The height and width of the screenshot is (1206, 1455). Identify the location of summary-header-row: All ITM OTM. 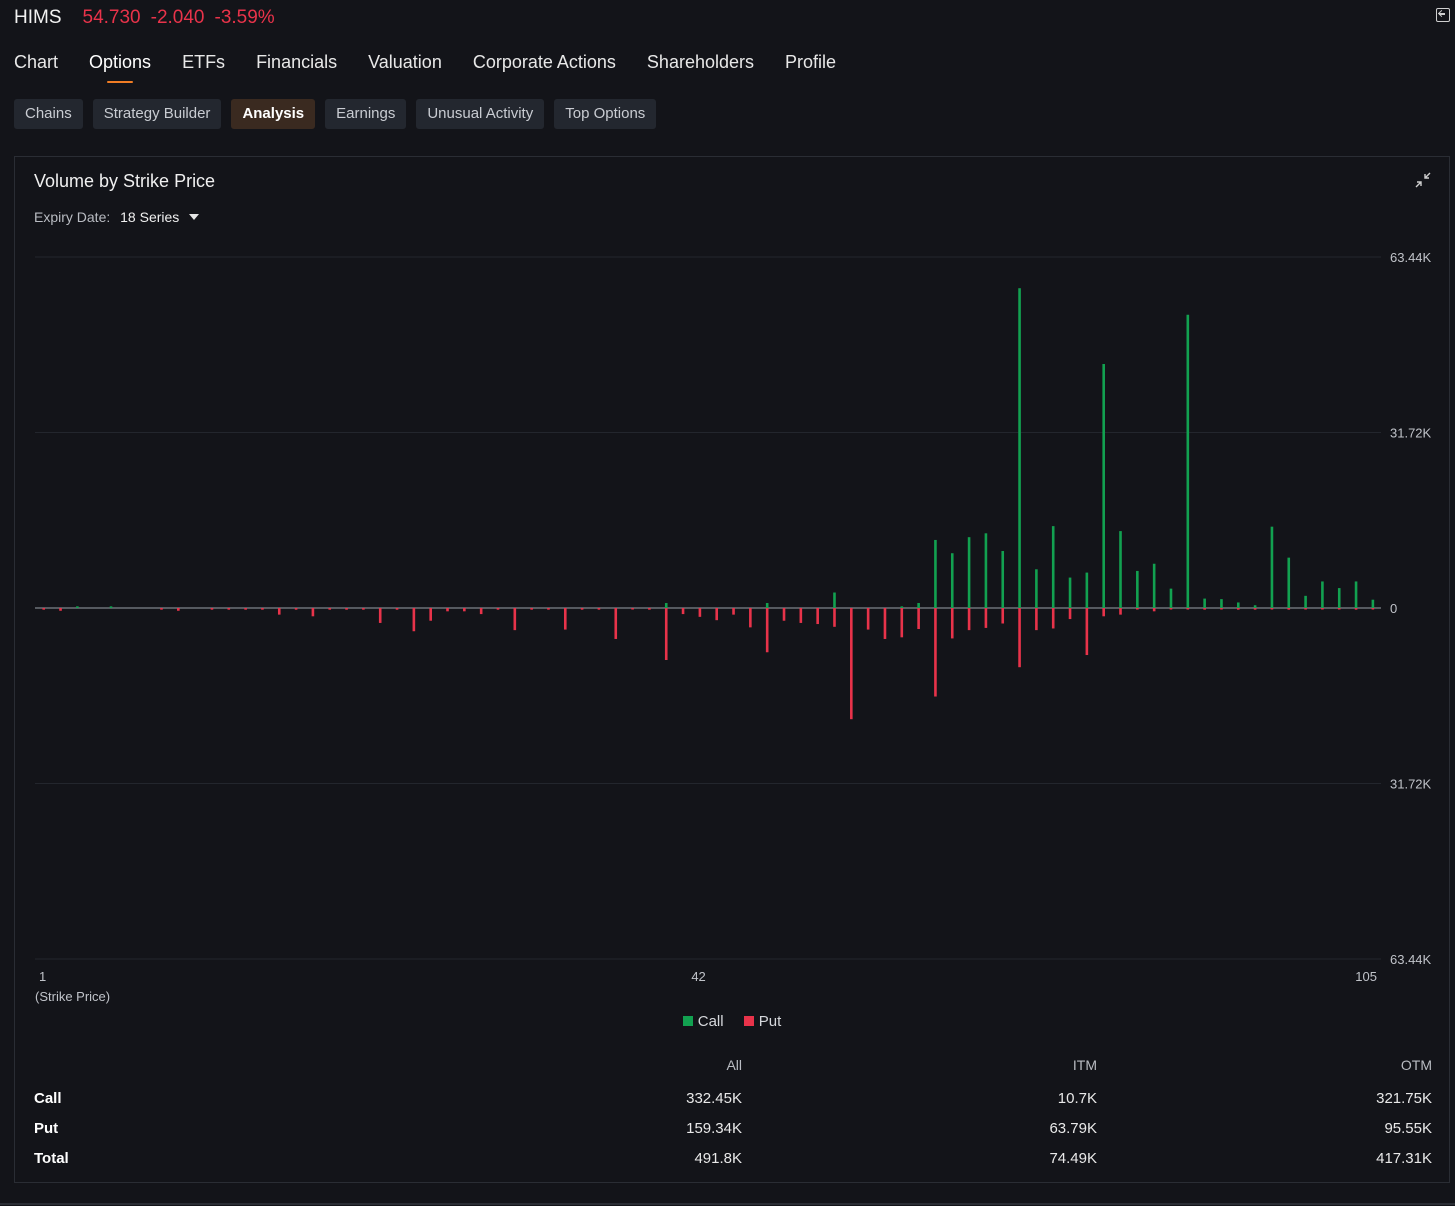
(733, 1073).